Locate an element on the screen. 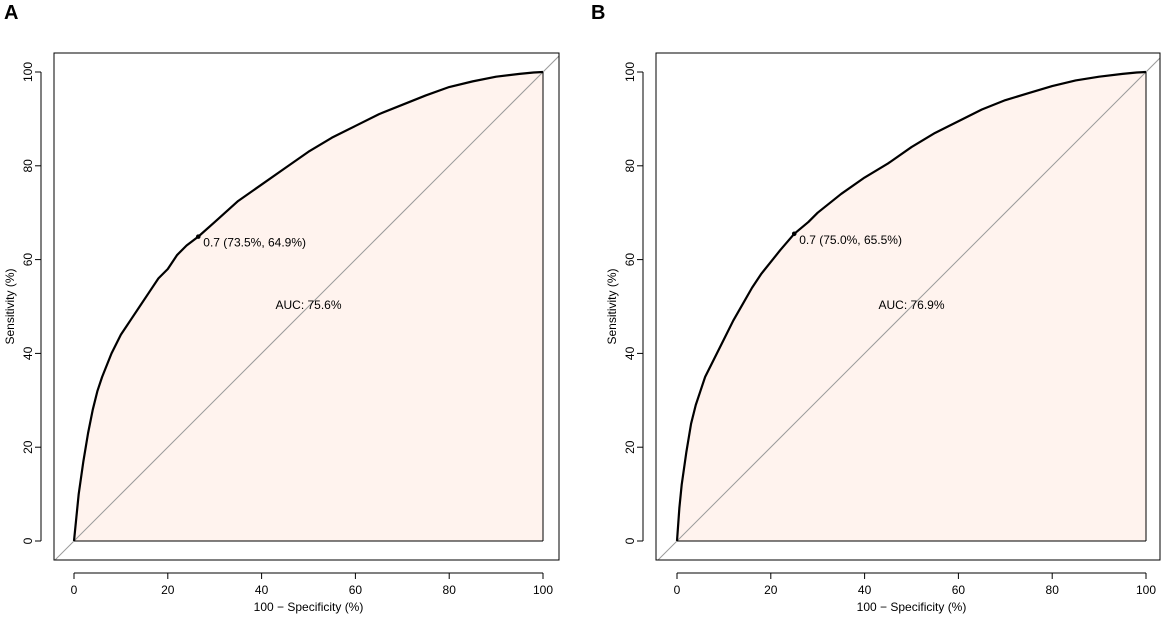 Image resolution: width=1170 pixels, height=617 pixels. auc-label: AUC: 76.9% is located at coordinates (911, 305).